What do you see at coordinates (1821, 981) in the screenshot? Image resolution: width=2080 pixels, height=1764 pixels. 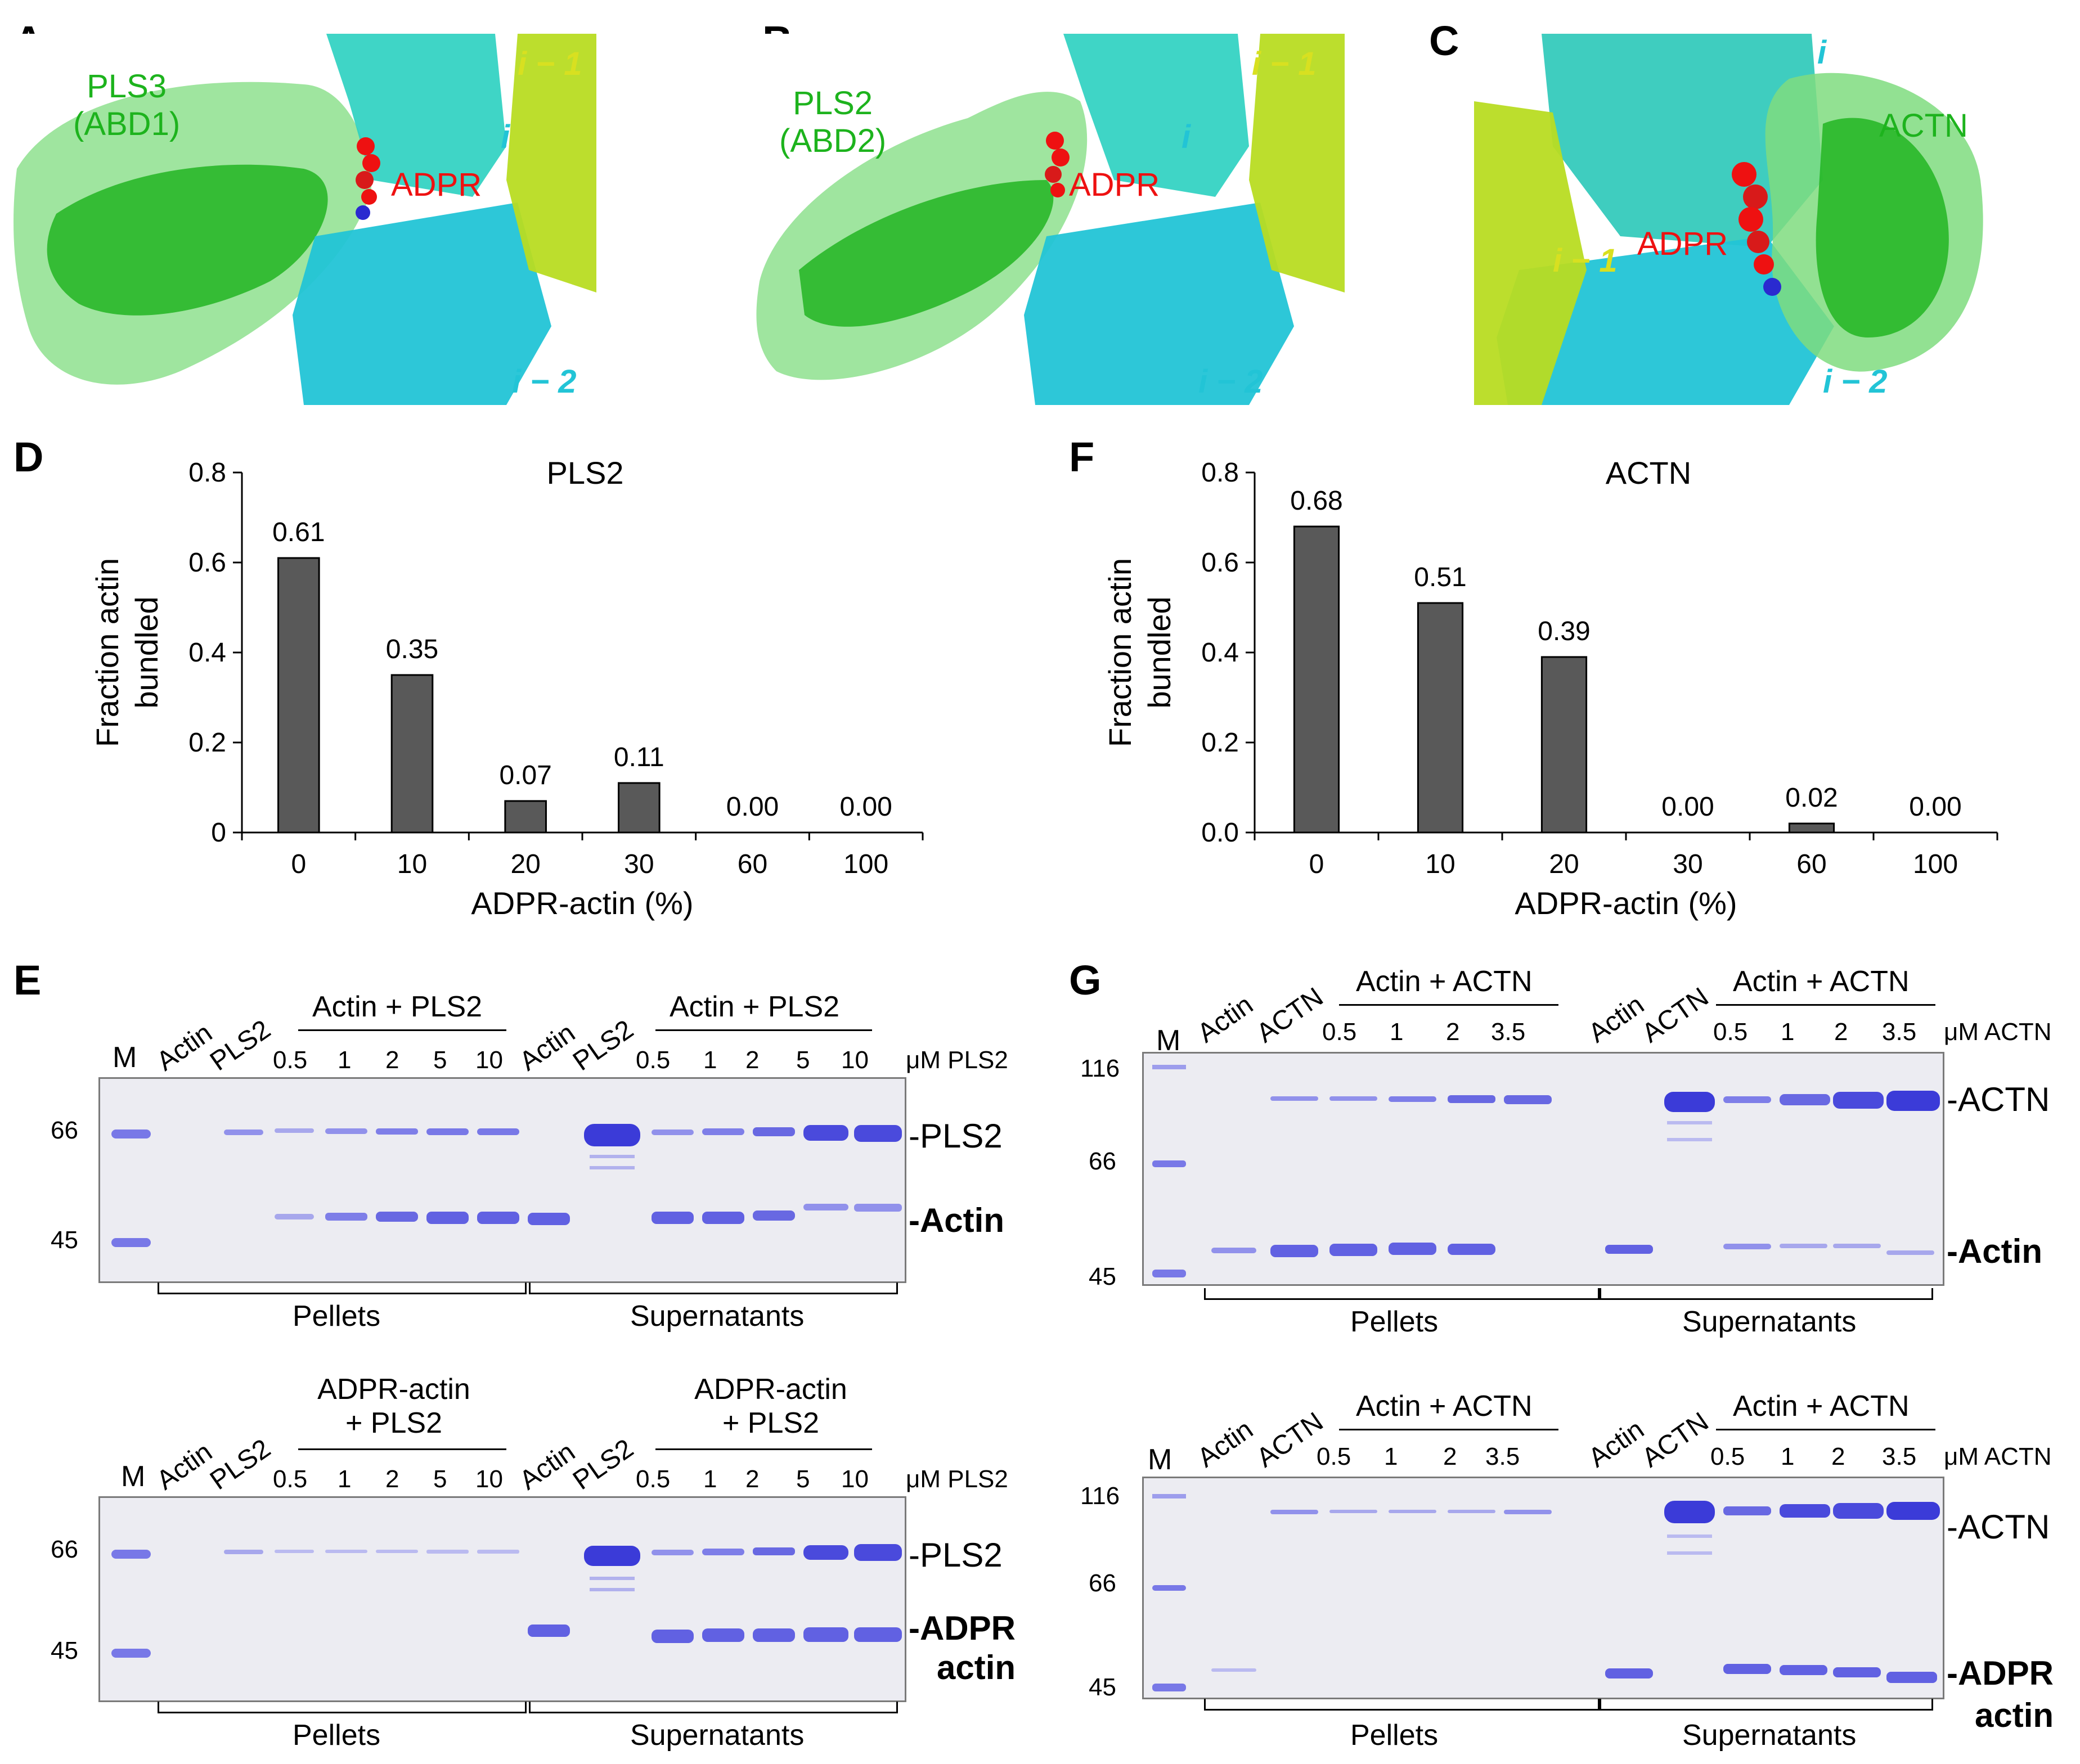 I see `gel-g-top-header-right: Actin + ACTN` at bounding box center [1821, 981].